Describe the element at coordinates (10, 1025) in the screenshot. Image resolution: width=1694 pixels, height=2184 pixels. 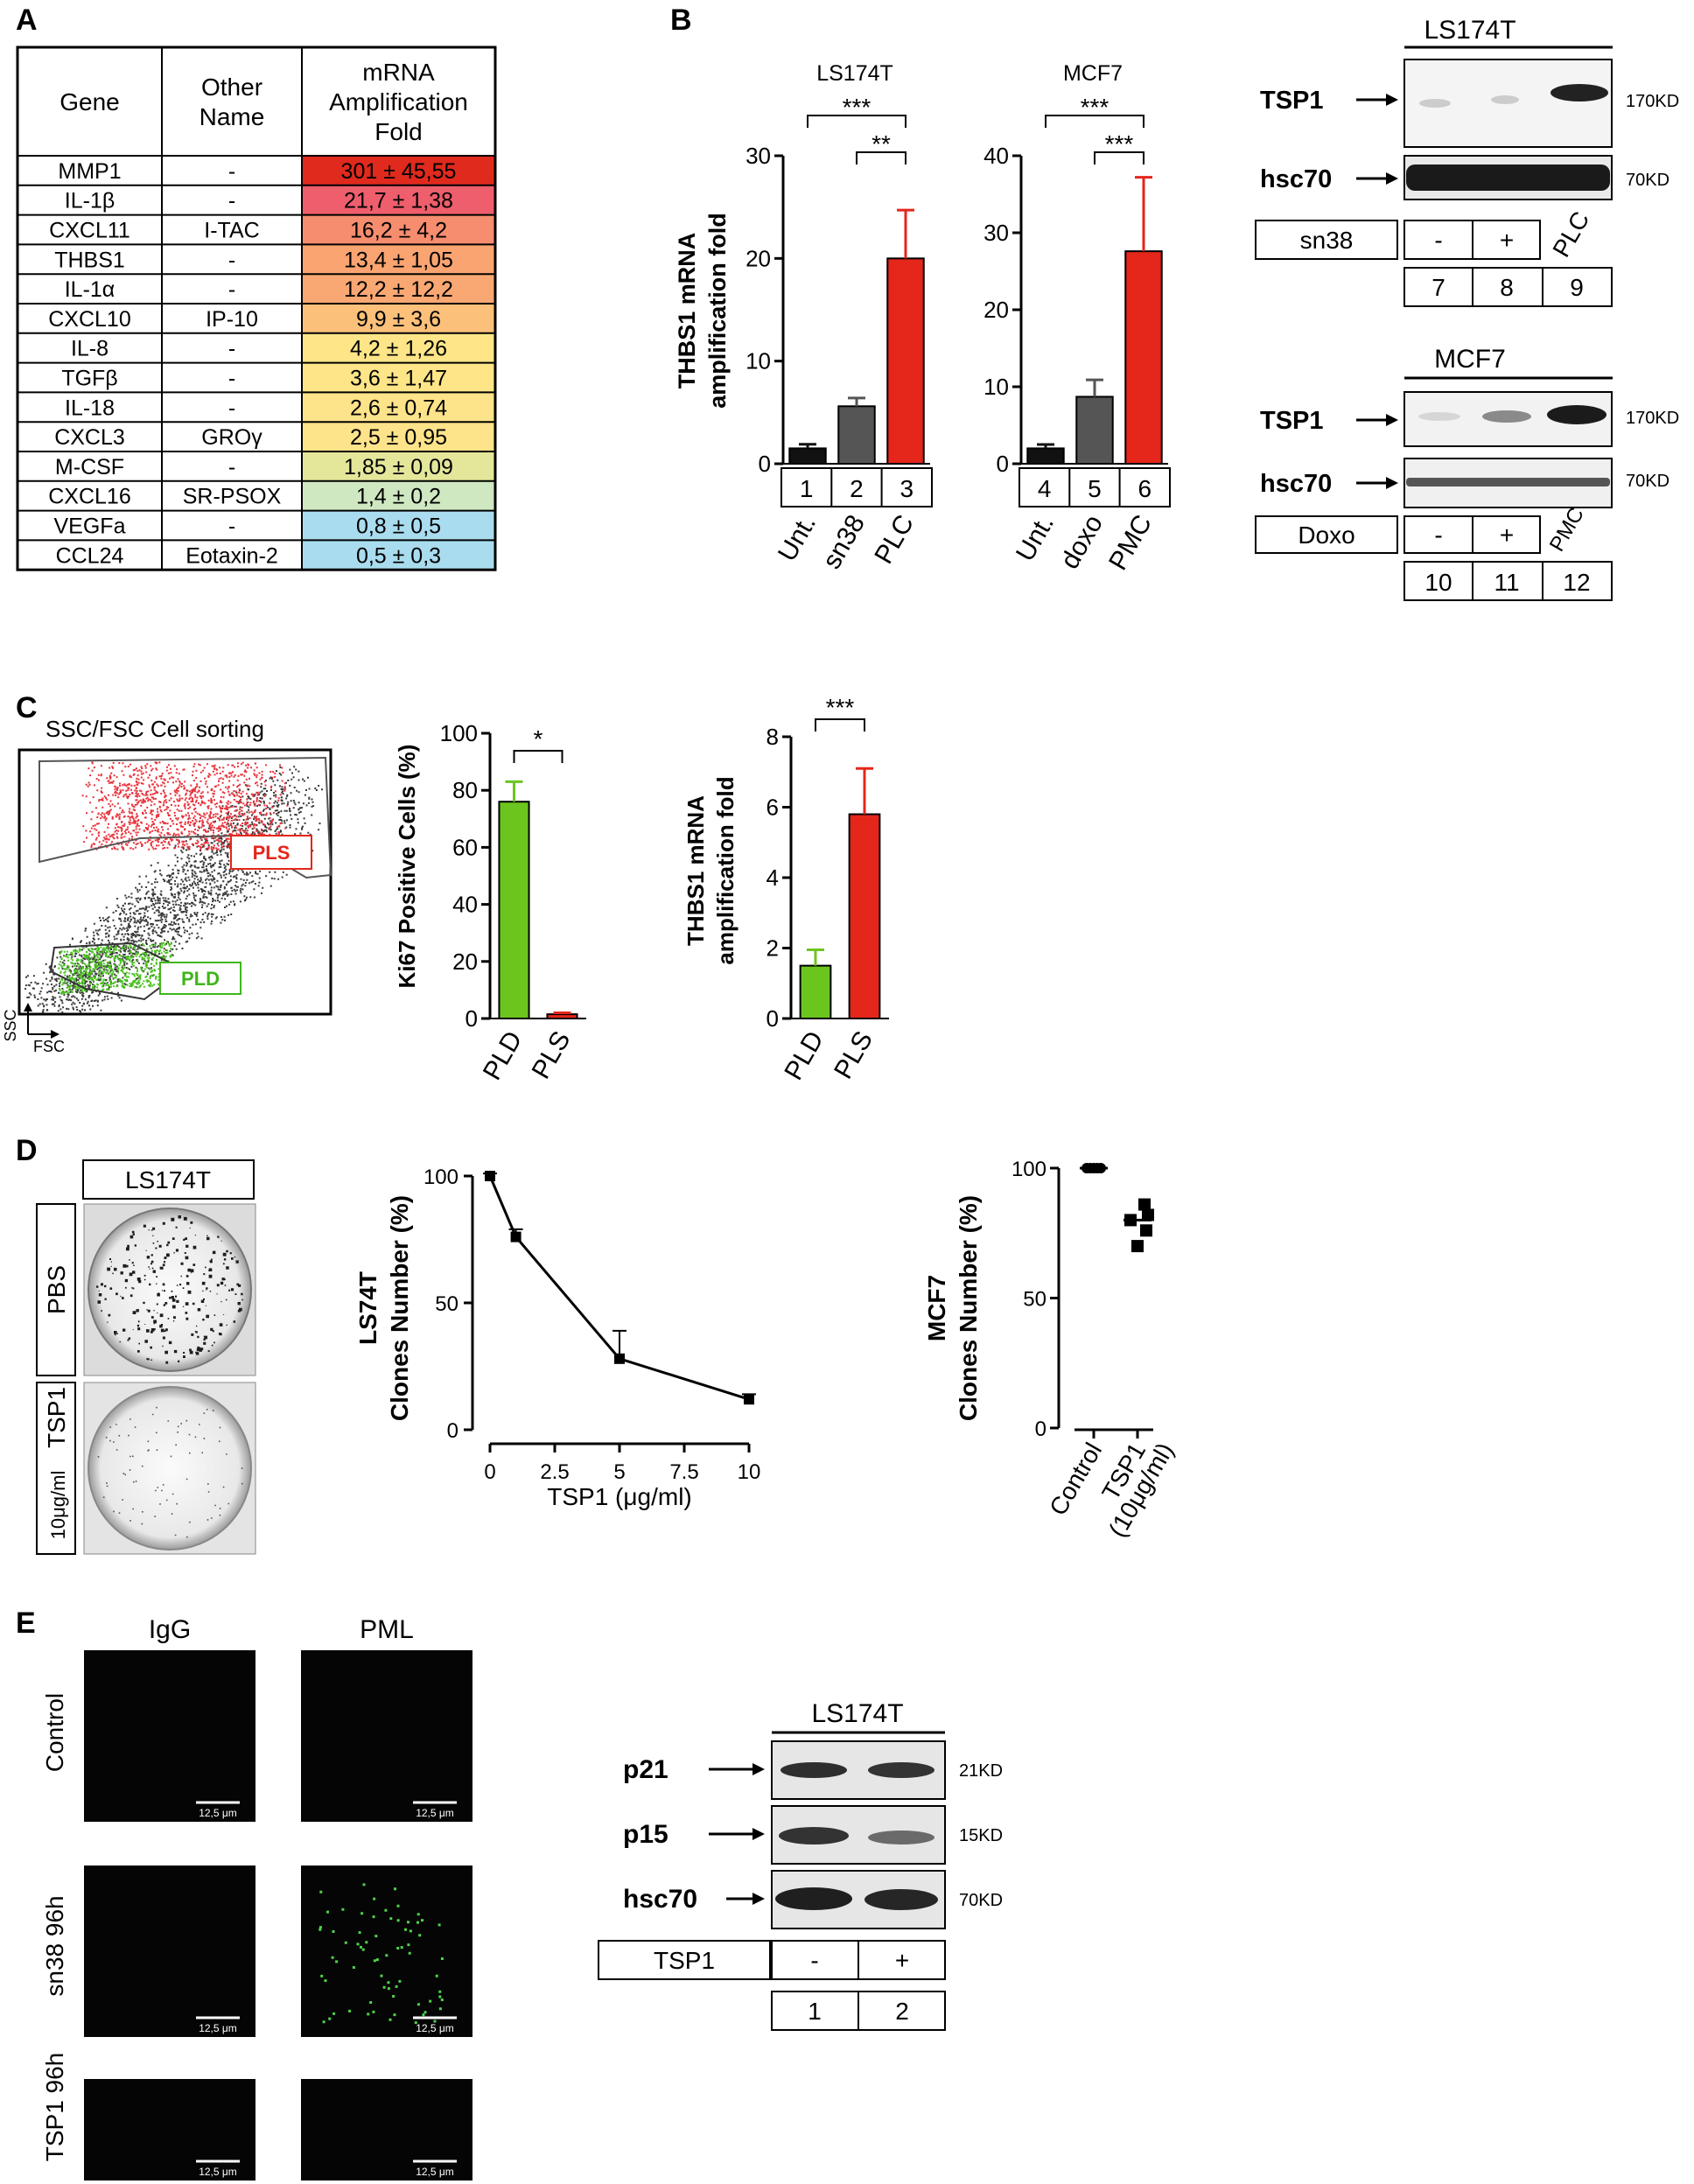
I see `ssc-axis-label: SSC` at that location.